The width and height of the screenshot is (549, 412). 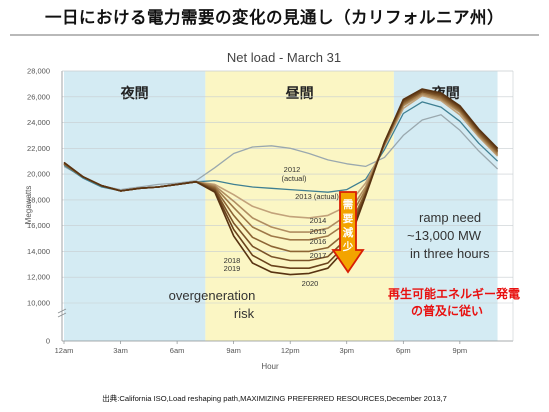 What do you see at coordinates (450, 253) in the screenshot?
I see `ramp-annotation-line-3: in three hours` at bounding box center [450, 253].